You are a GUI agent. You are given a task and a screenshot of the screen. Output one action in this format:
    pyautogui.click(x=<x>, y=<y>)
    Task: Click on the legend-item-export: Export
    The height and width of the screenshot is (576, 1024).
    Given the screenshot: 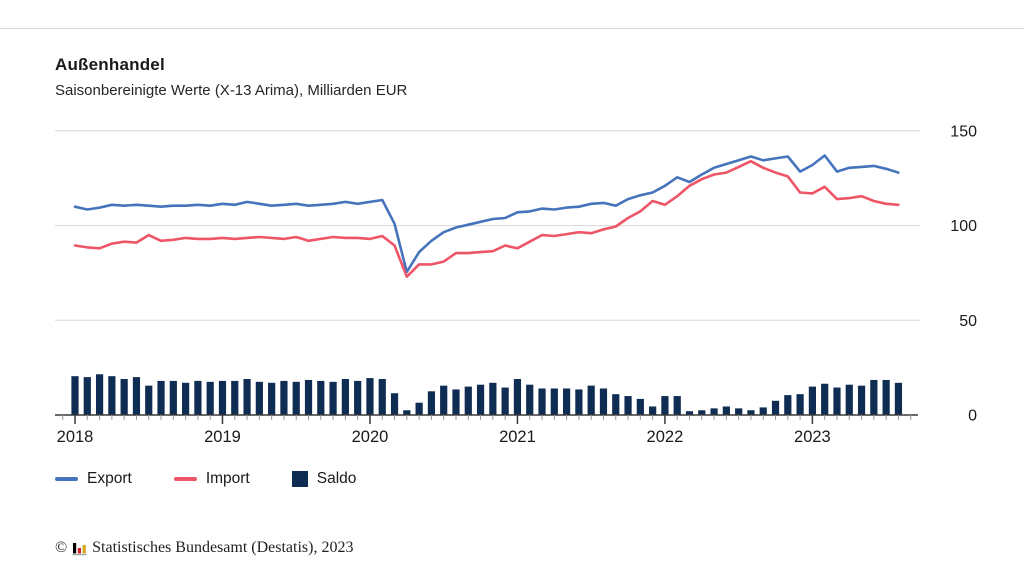 What is the action you would take?
    pyautogui.click(x=93, y=479)
    